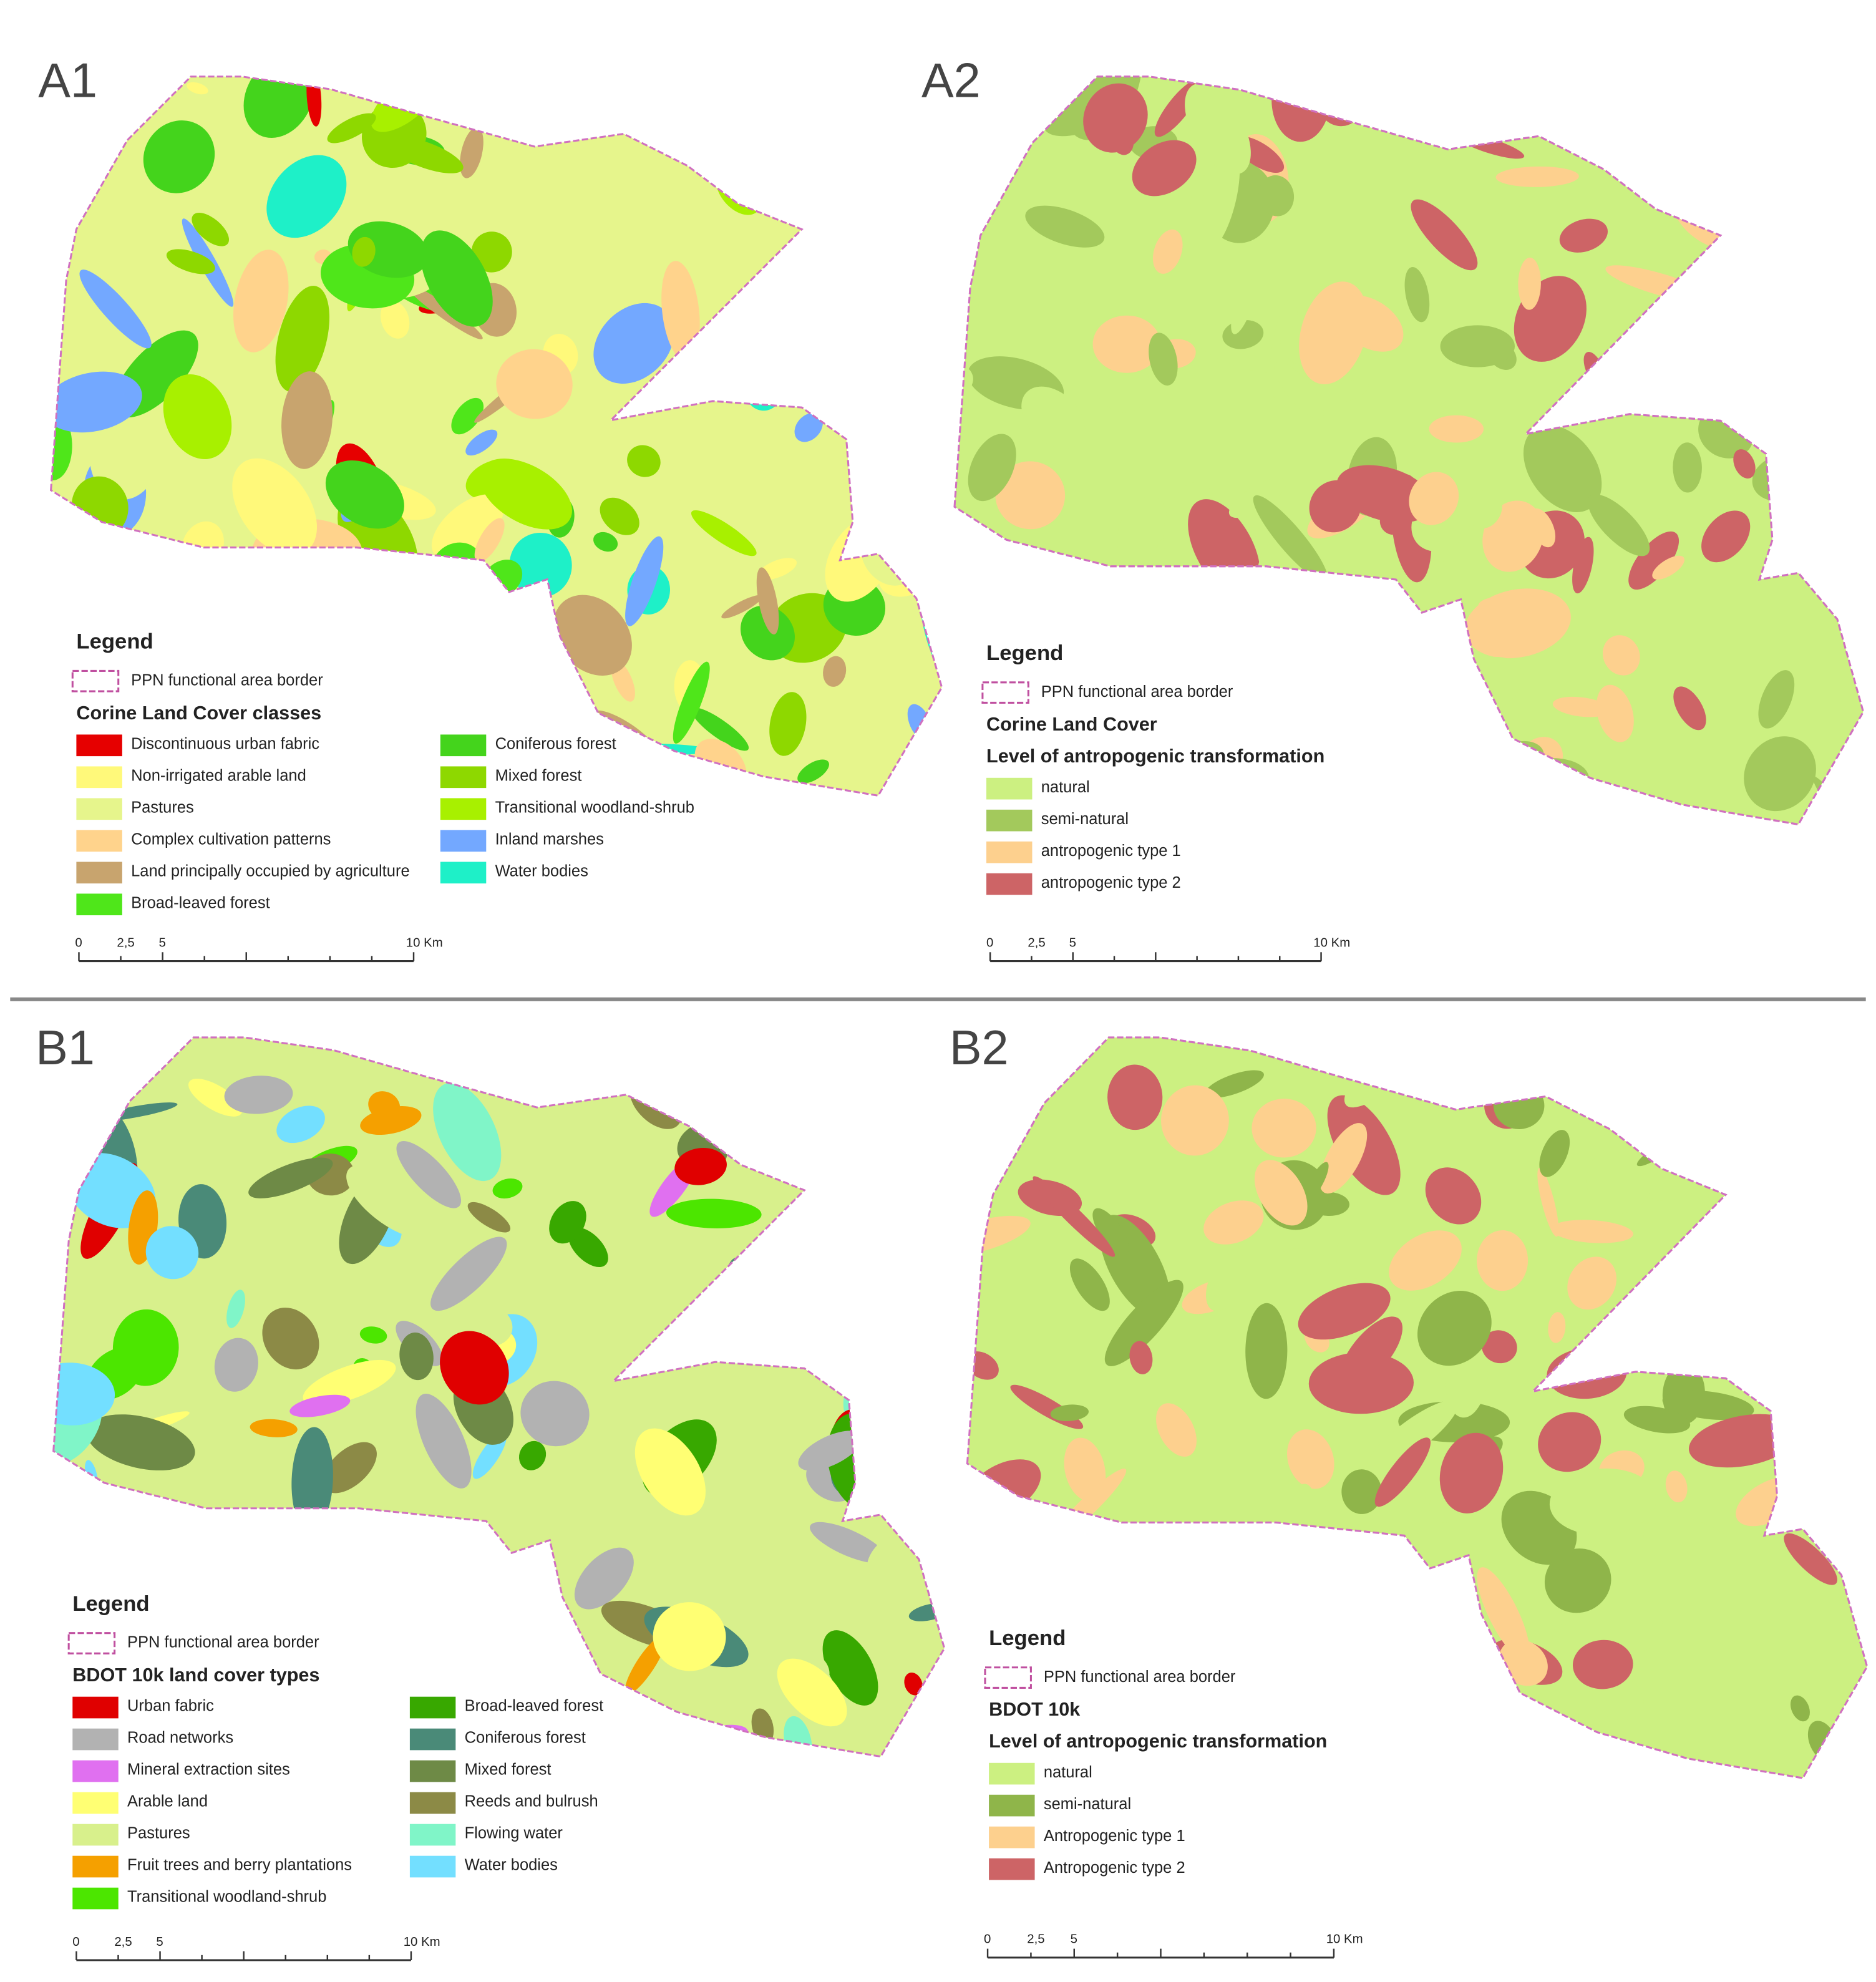 This screenshot has width=1876, height=1982. What do you see at coordinates (1024, 653) in the screenshot?
I see `legend-title: Legend` at bounding box center [1024, 653].